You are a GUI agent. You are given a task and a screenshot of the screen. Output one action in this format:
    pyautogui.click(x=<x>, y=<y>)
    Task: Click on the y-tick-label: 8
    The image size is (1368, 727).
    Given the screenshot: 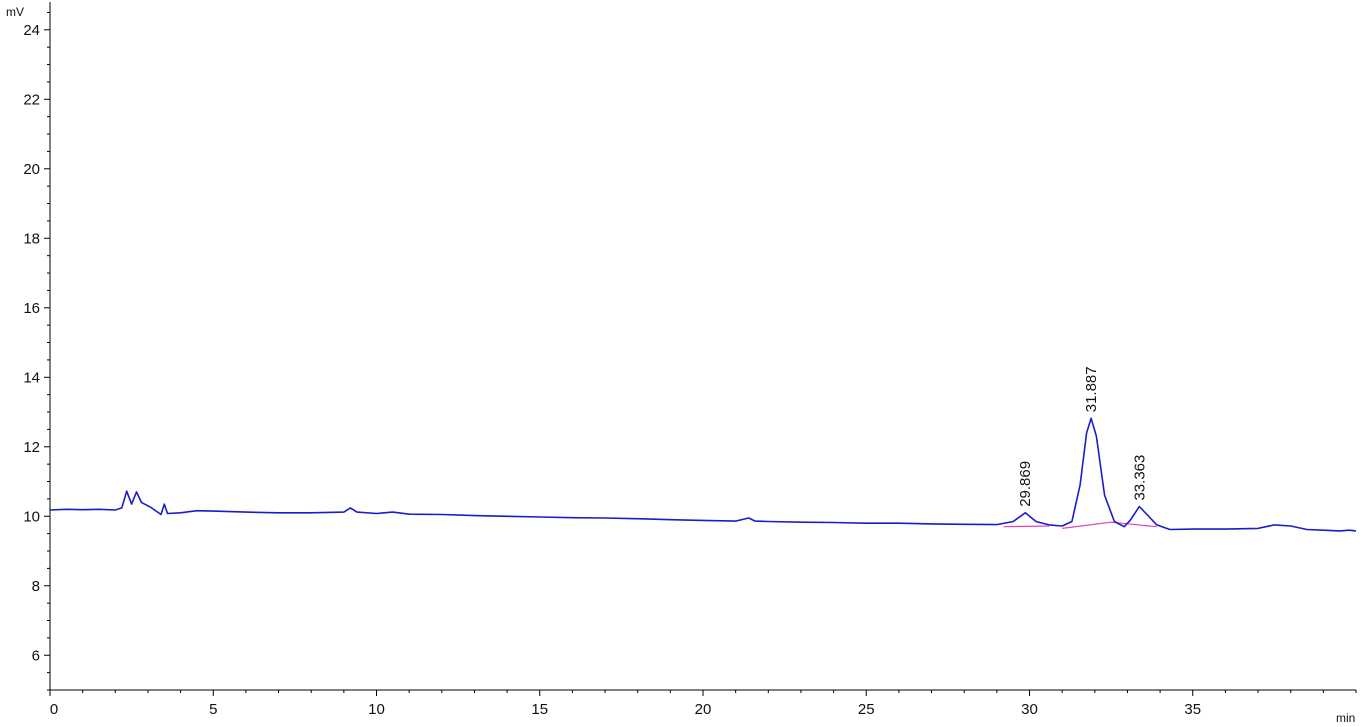 What is the action you would take?
    pyautogui.click(x=36, y=586)
    